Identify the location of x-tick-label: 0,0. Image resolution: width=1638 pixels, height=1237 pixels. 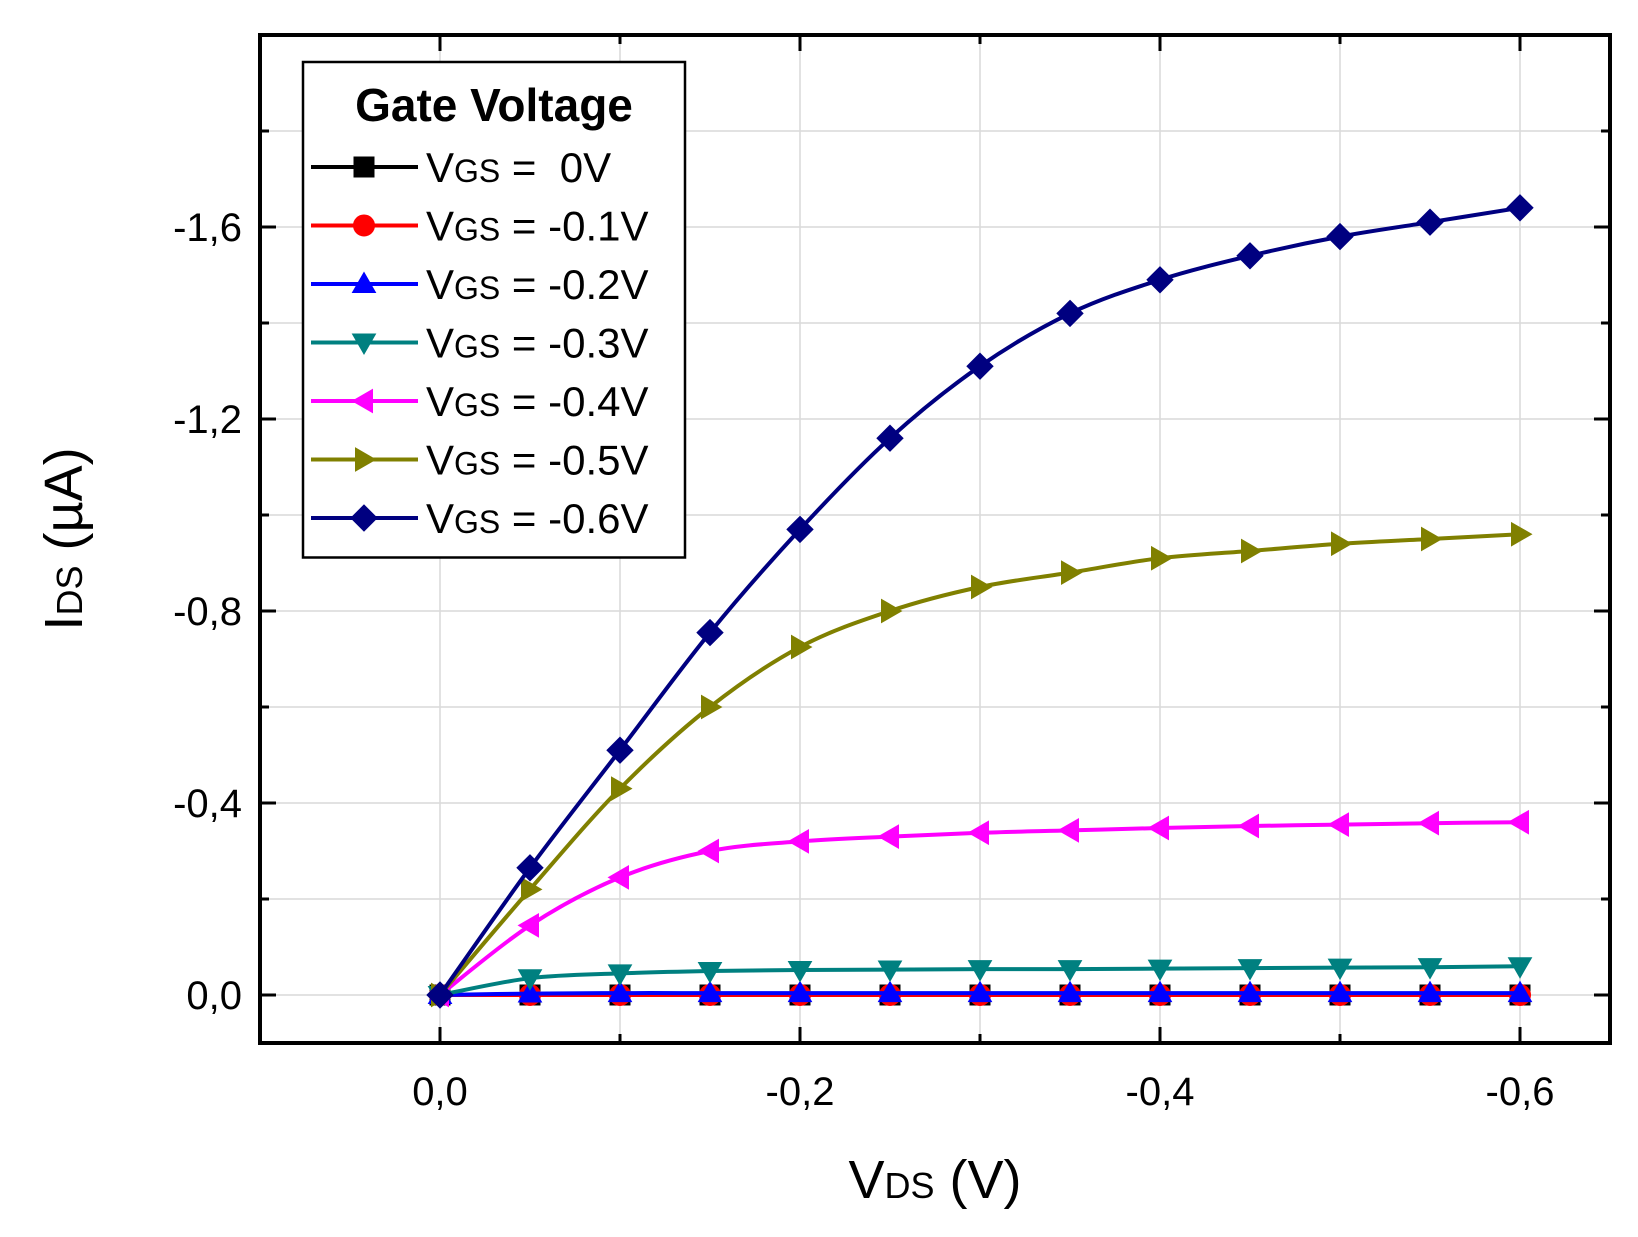
(440, 1092).